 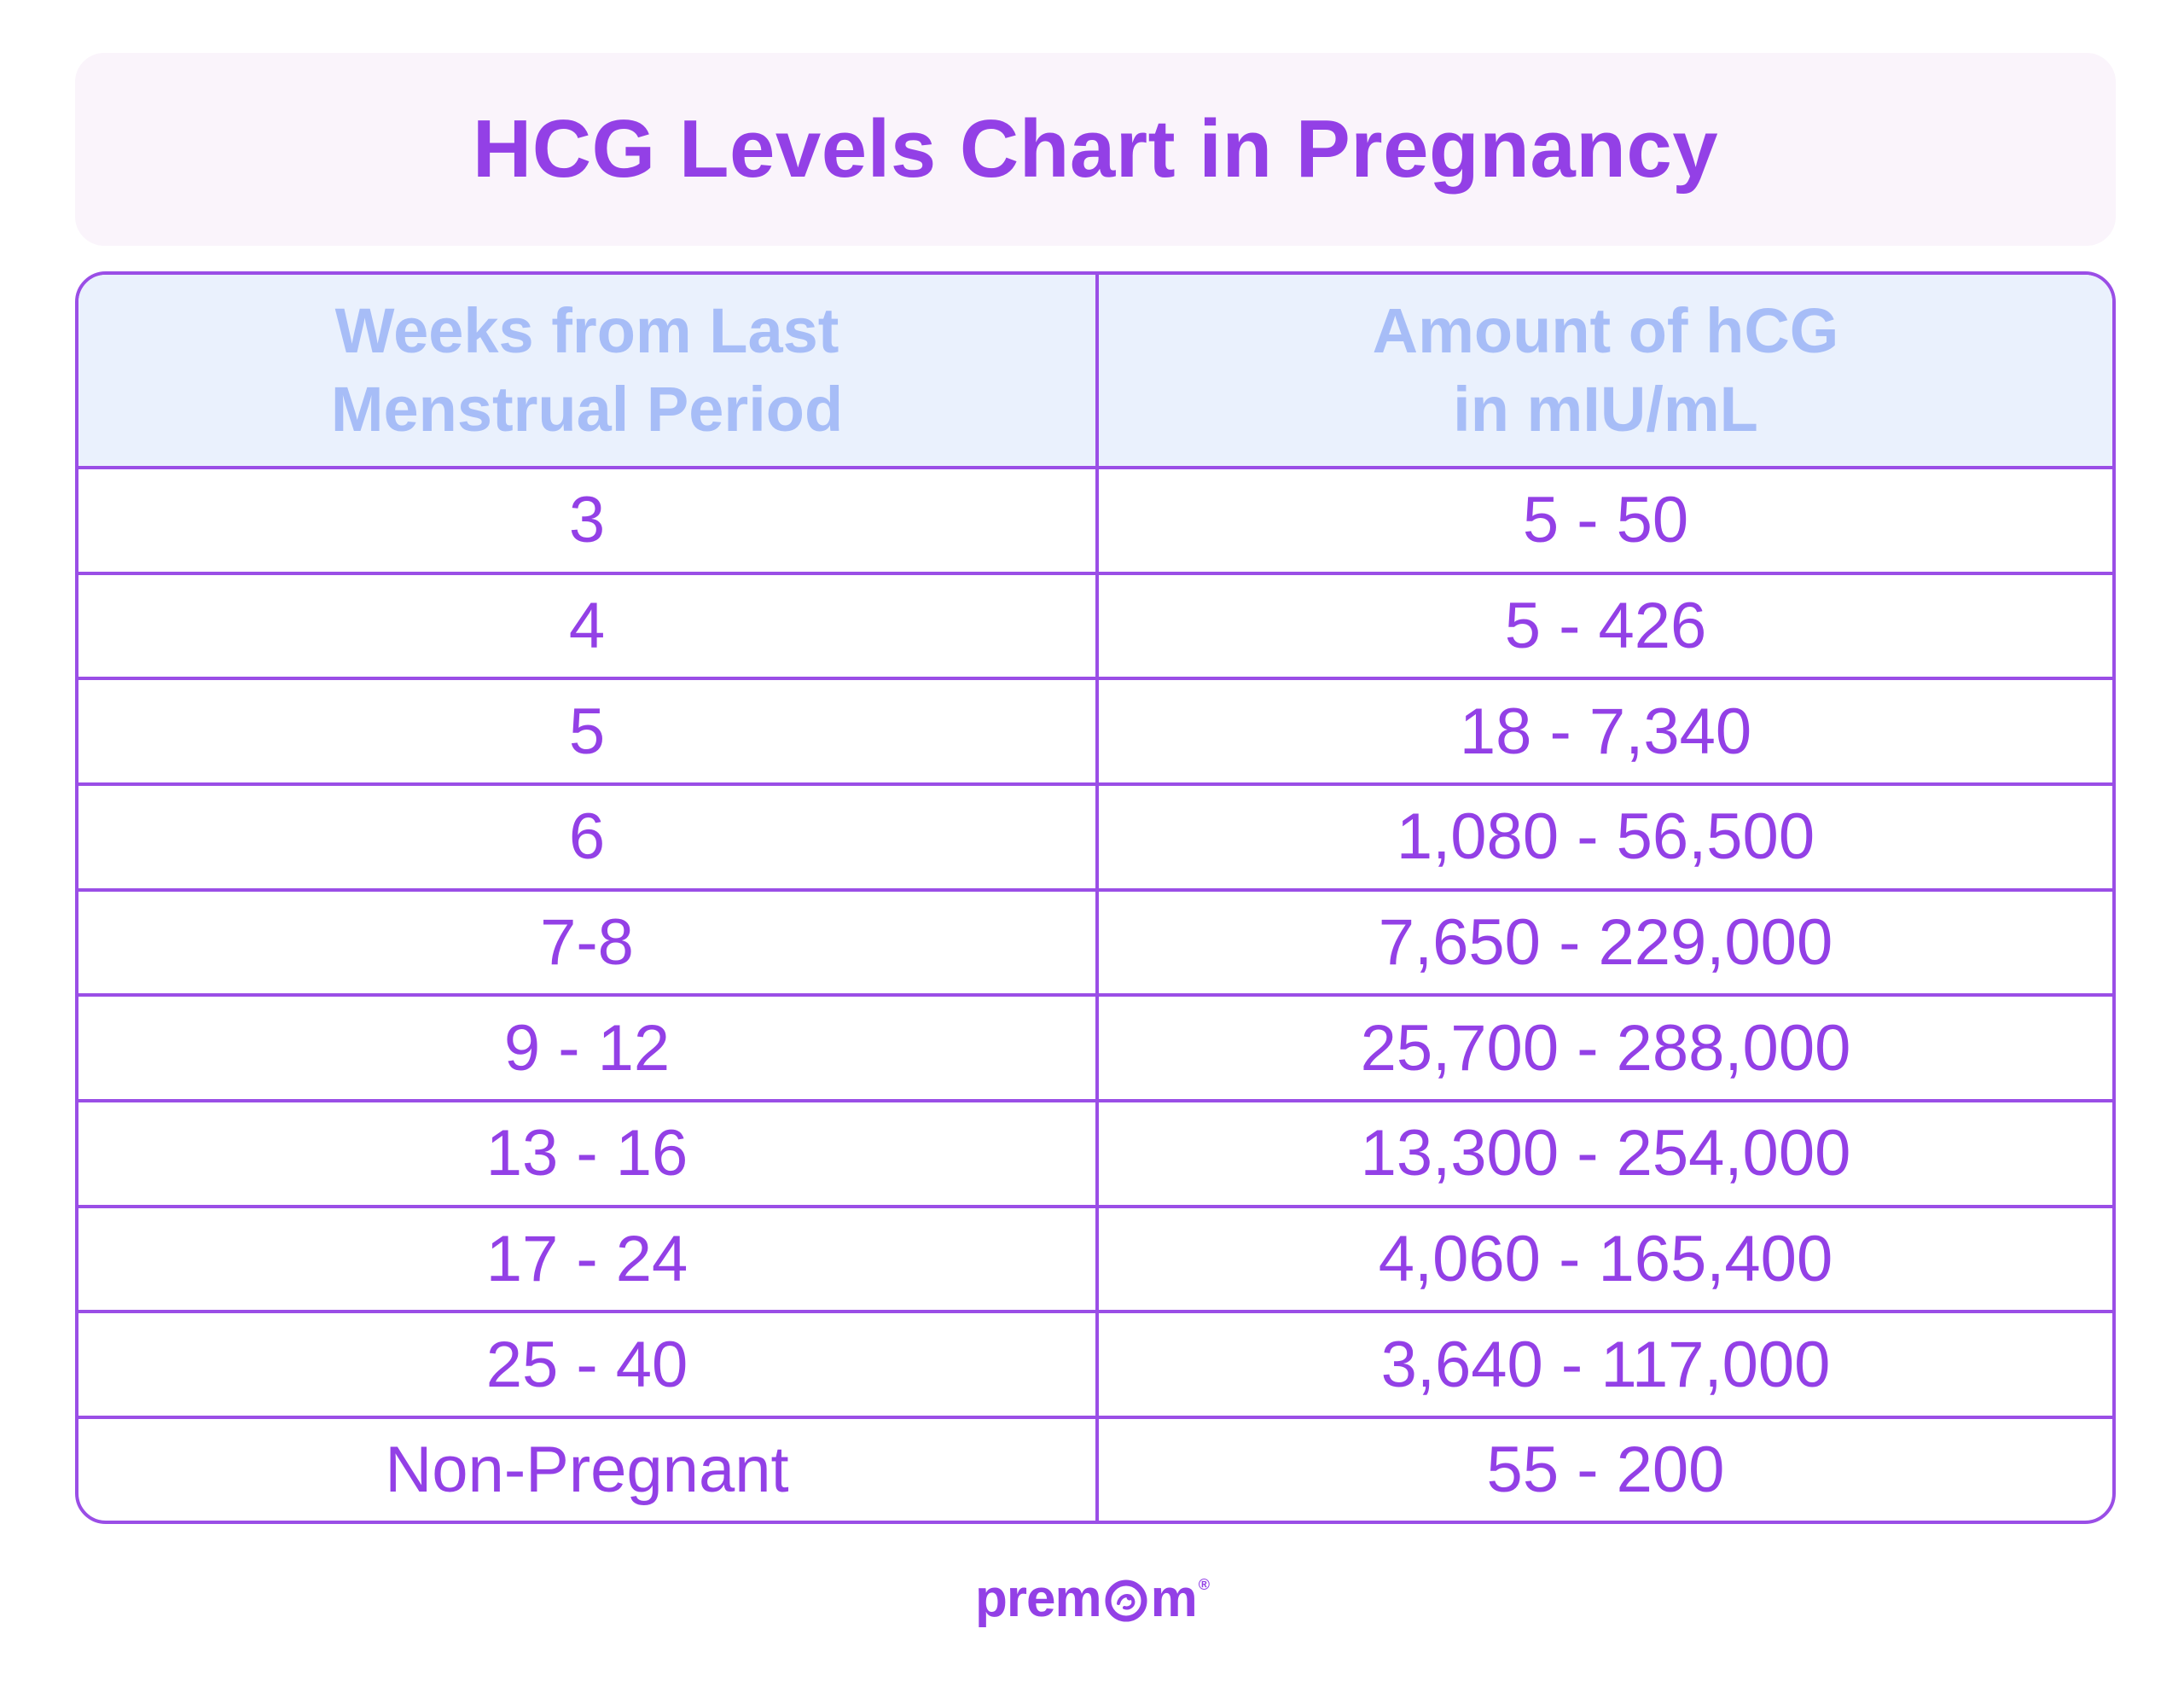 I want to click on weeks-cell: 17 - 24, so click(x=588, y=1258).